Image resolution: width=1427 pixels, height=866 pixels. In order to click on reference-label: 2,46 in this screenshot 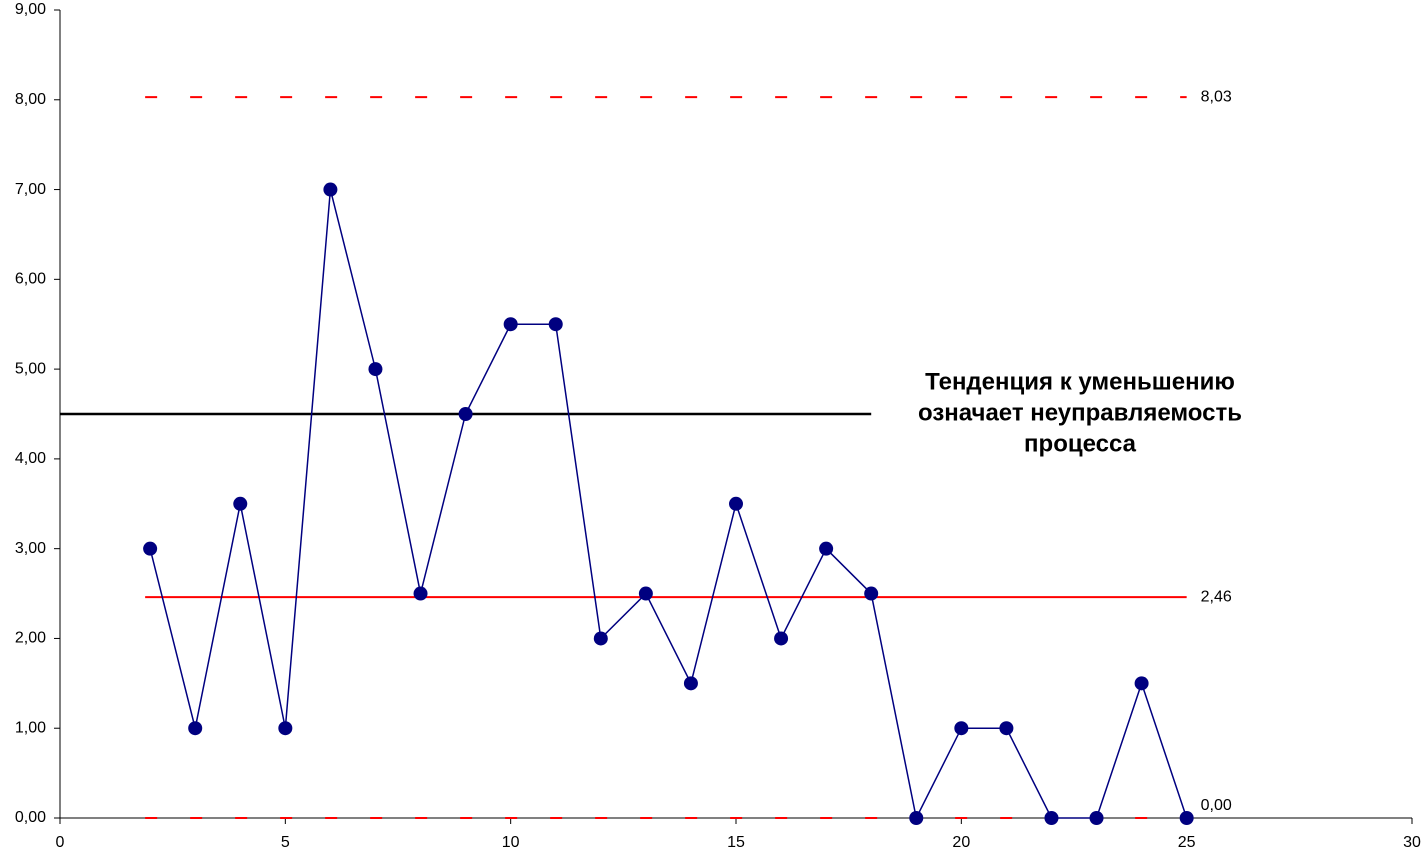, I will do `click(1216, 596)`.